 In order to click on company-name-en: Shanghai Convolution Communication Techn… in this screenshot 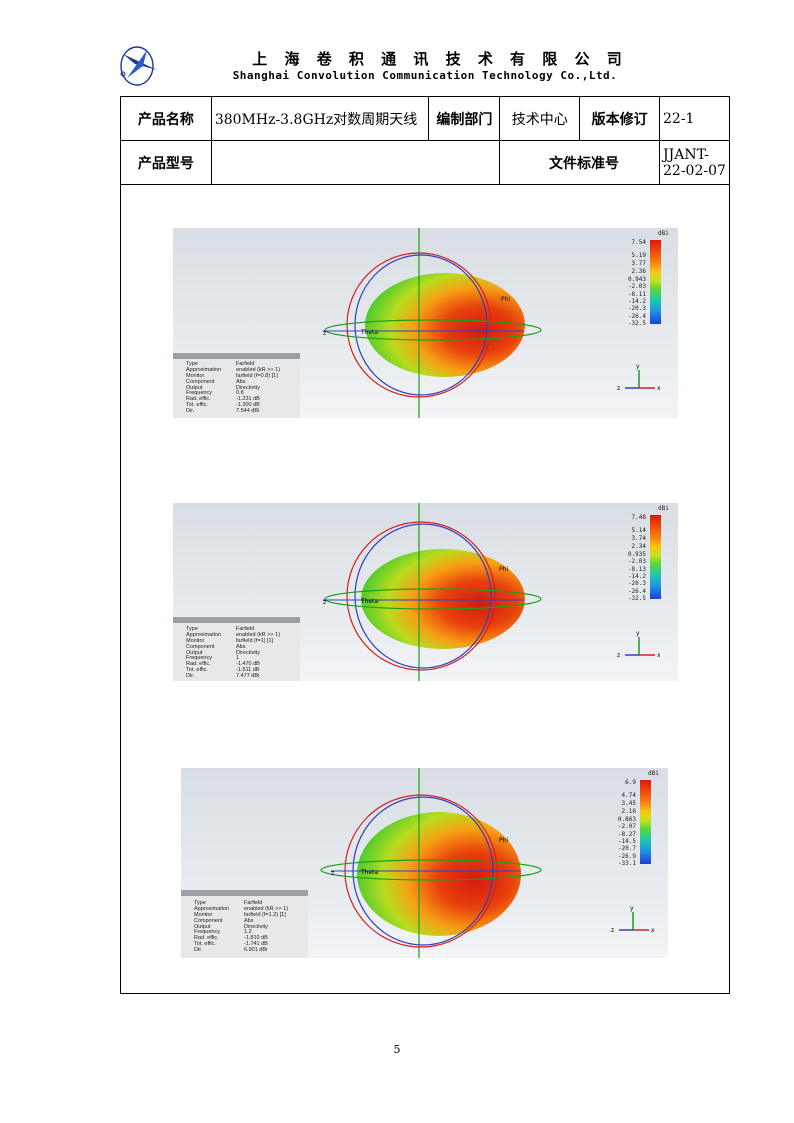, I will do `click(425, 75)`.